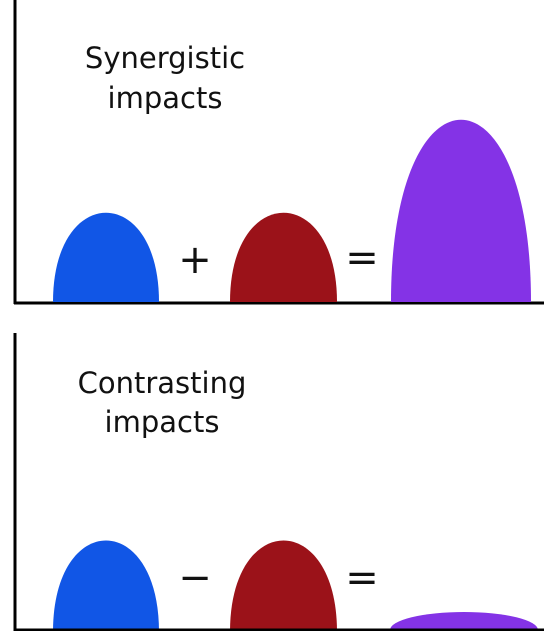 This screenshot has height=631, width=544. What do you see at coordinates (195, 578) in the screenshot?
I see `operator: −` at bounding box center [195, 578].